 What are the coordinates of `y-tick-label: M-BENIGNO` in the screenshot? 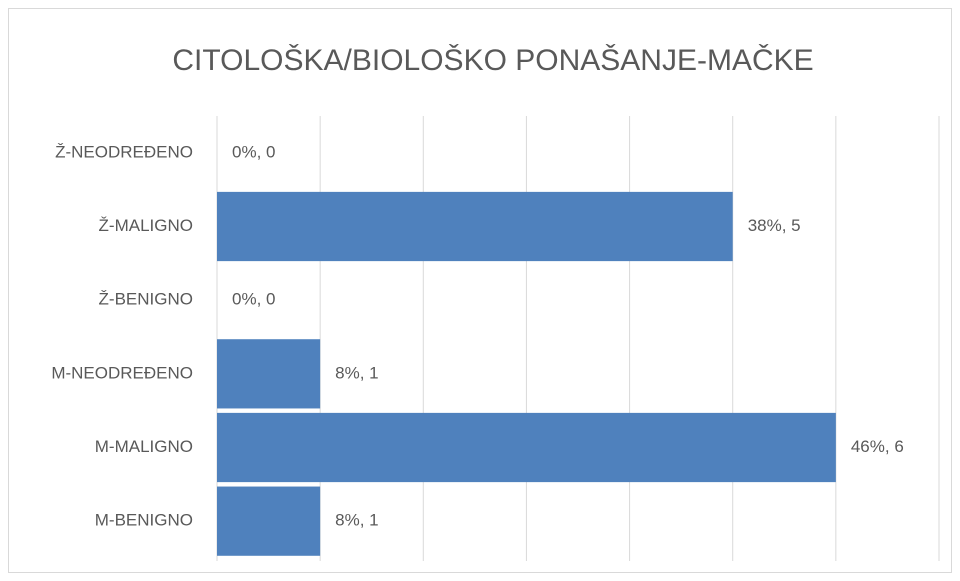 It's located at (144, 520).